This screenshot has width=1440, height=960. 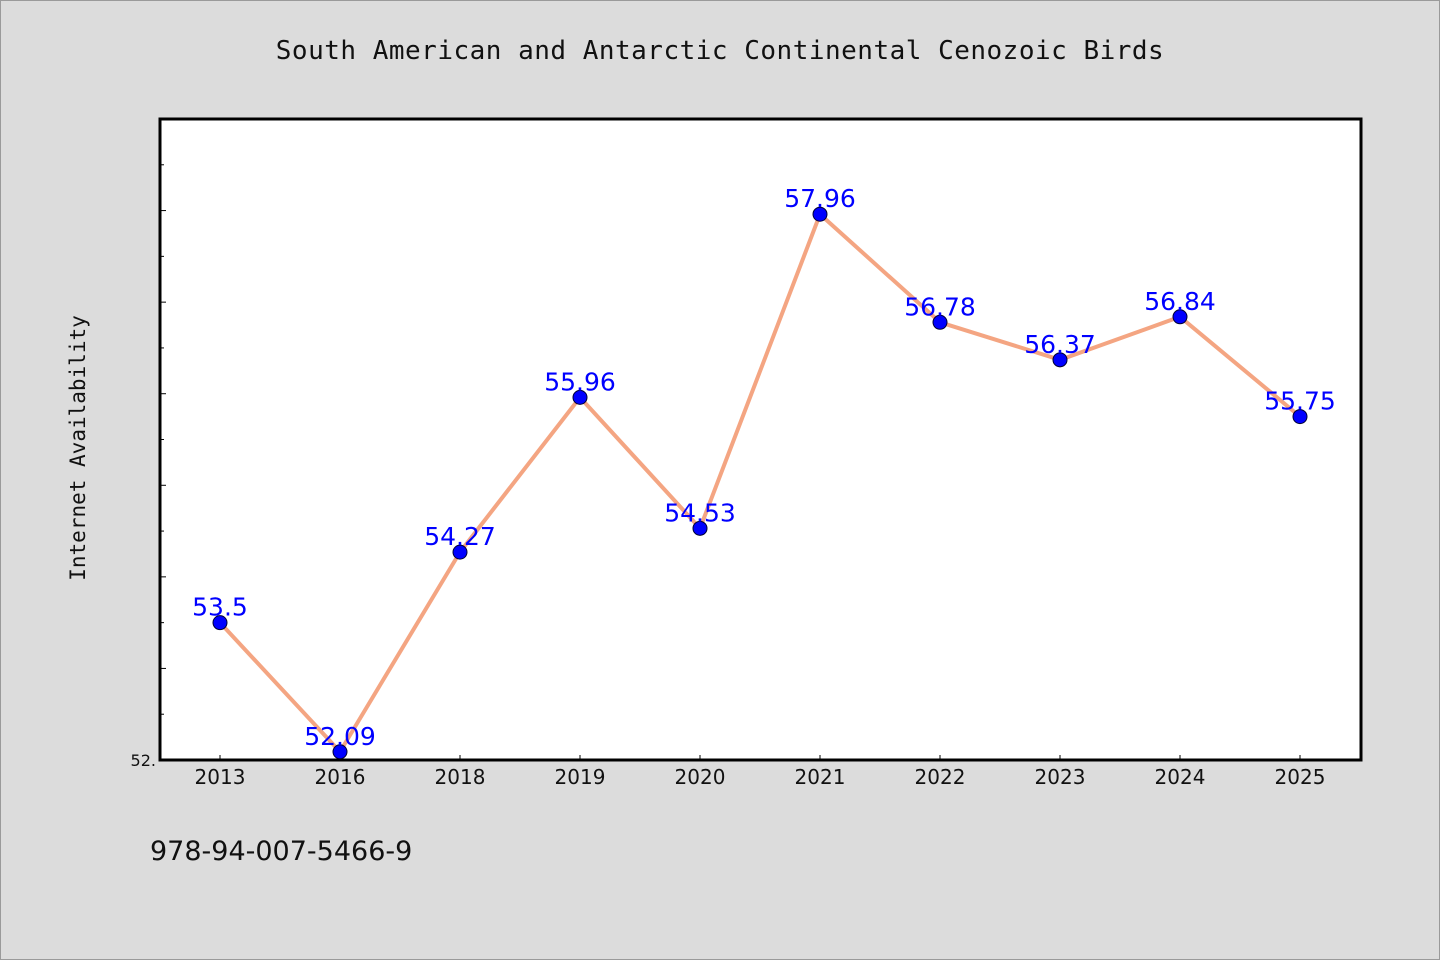 What do you see at coordinates (1180, 777) in the screenshot?
I see `x-tick-label: 2024` at bounding box center [1180, 777].